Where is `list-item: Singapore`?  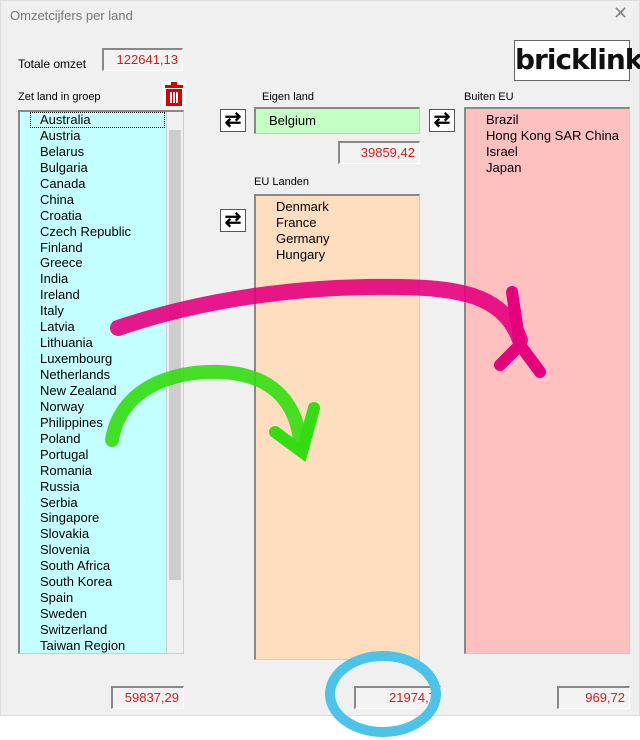
list-item: Singapore is located at coordinates (70, 518).